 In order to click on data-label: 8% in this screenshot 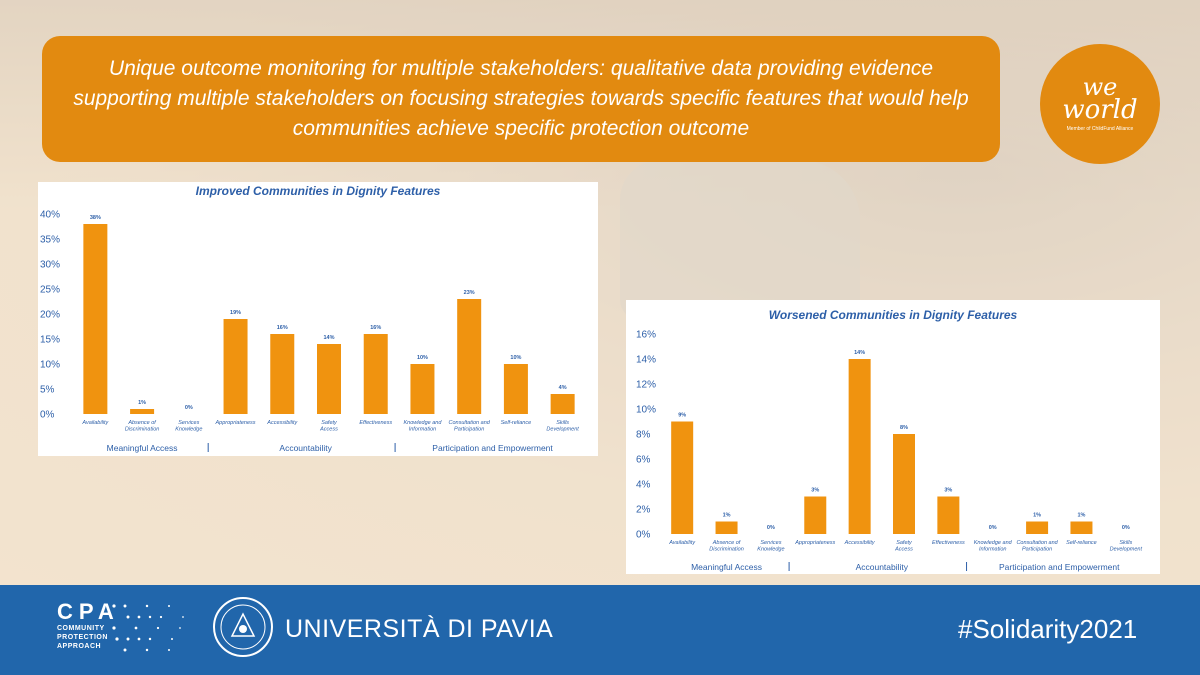, I will do `click(904, 428)`.